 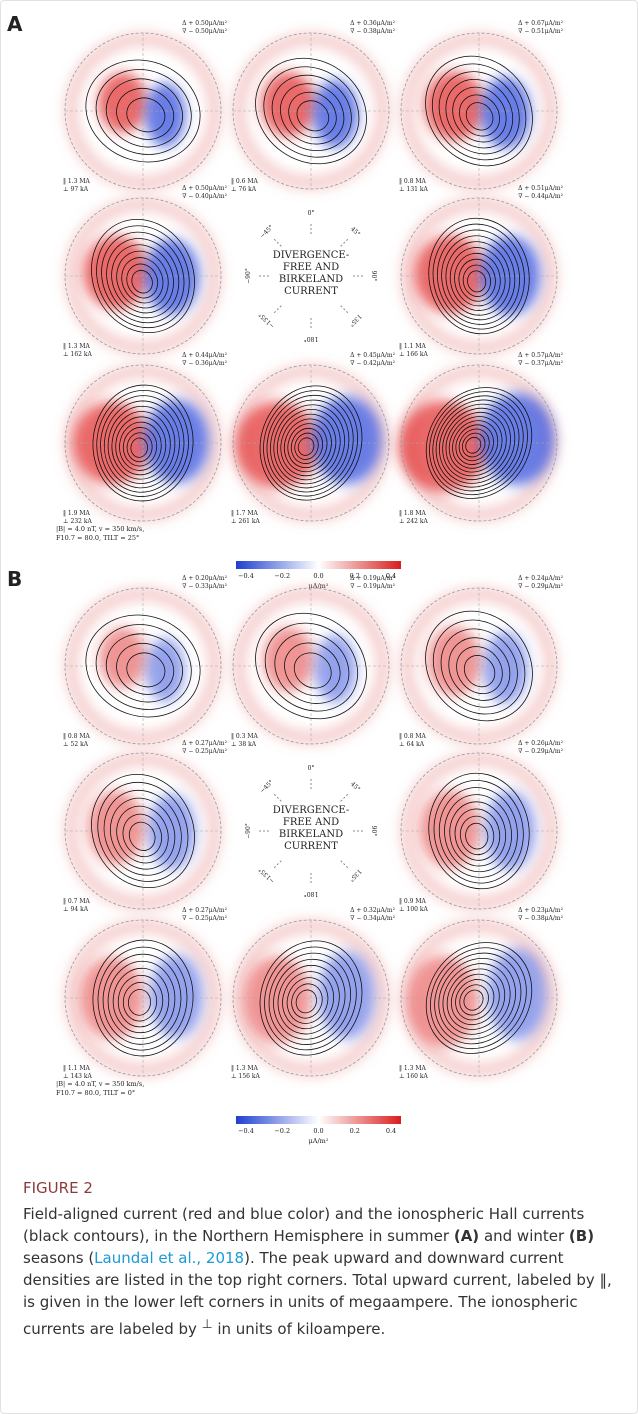 What do you see at coordinates (311, 255) in the screenshot?
I see `center-label: DIVERGENCE-` at bounding box center [311, 255].